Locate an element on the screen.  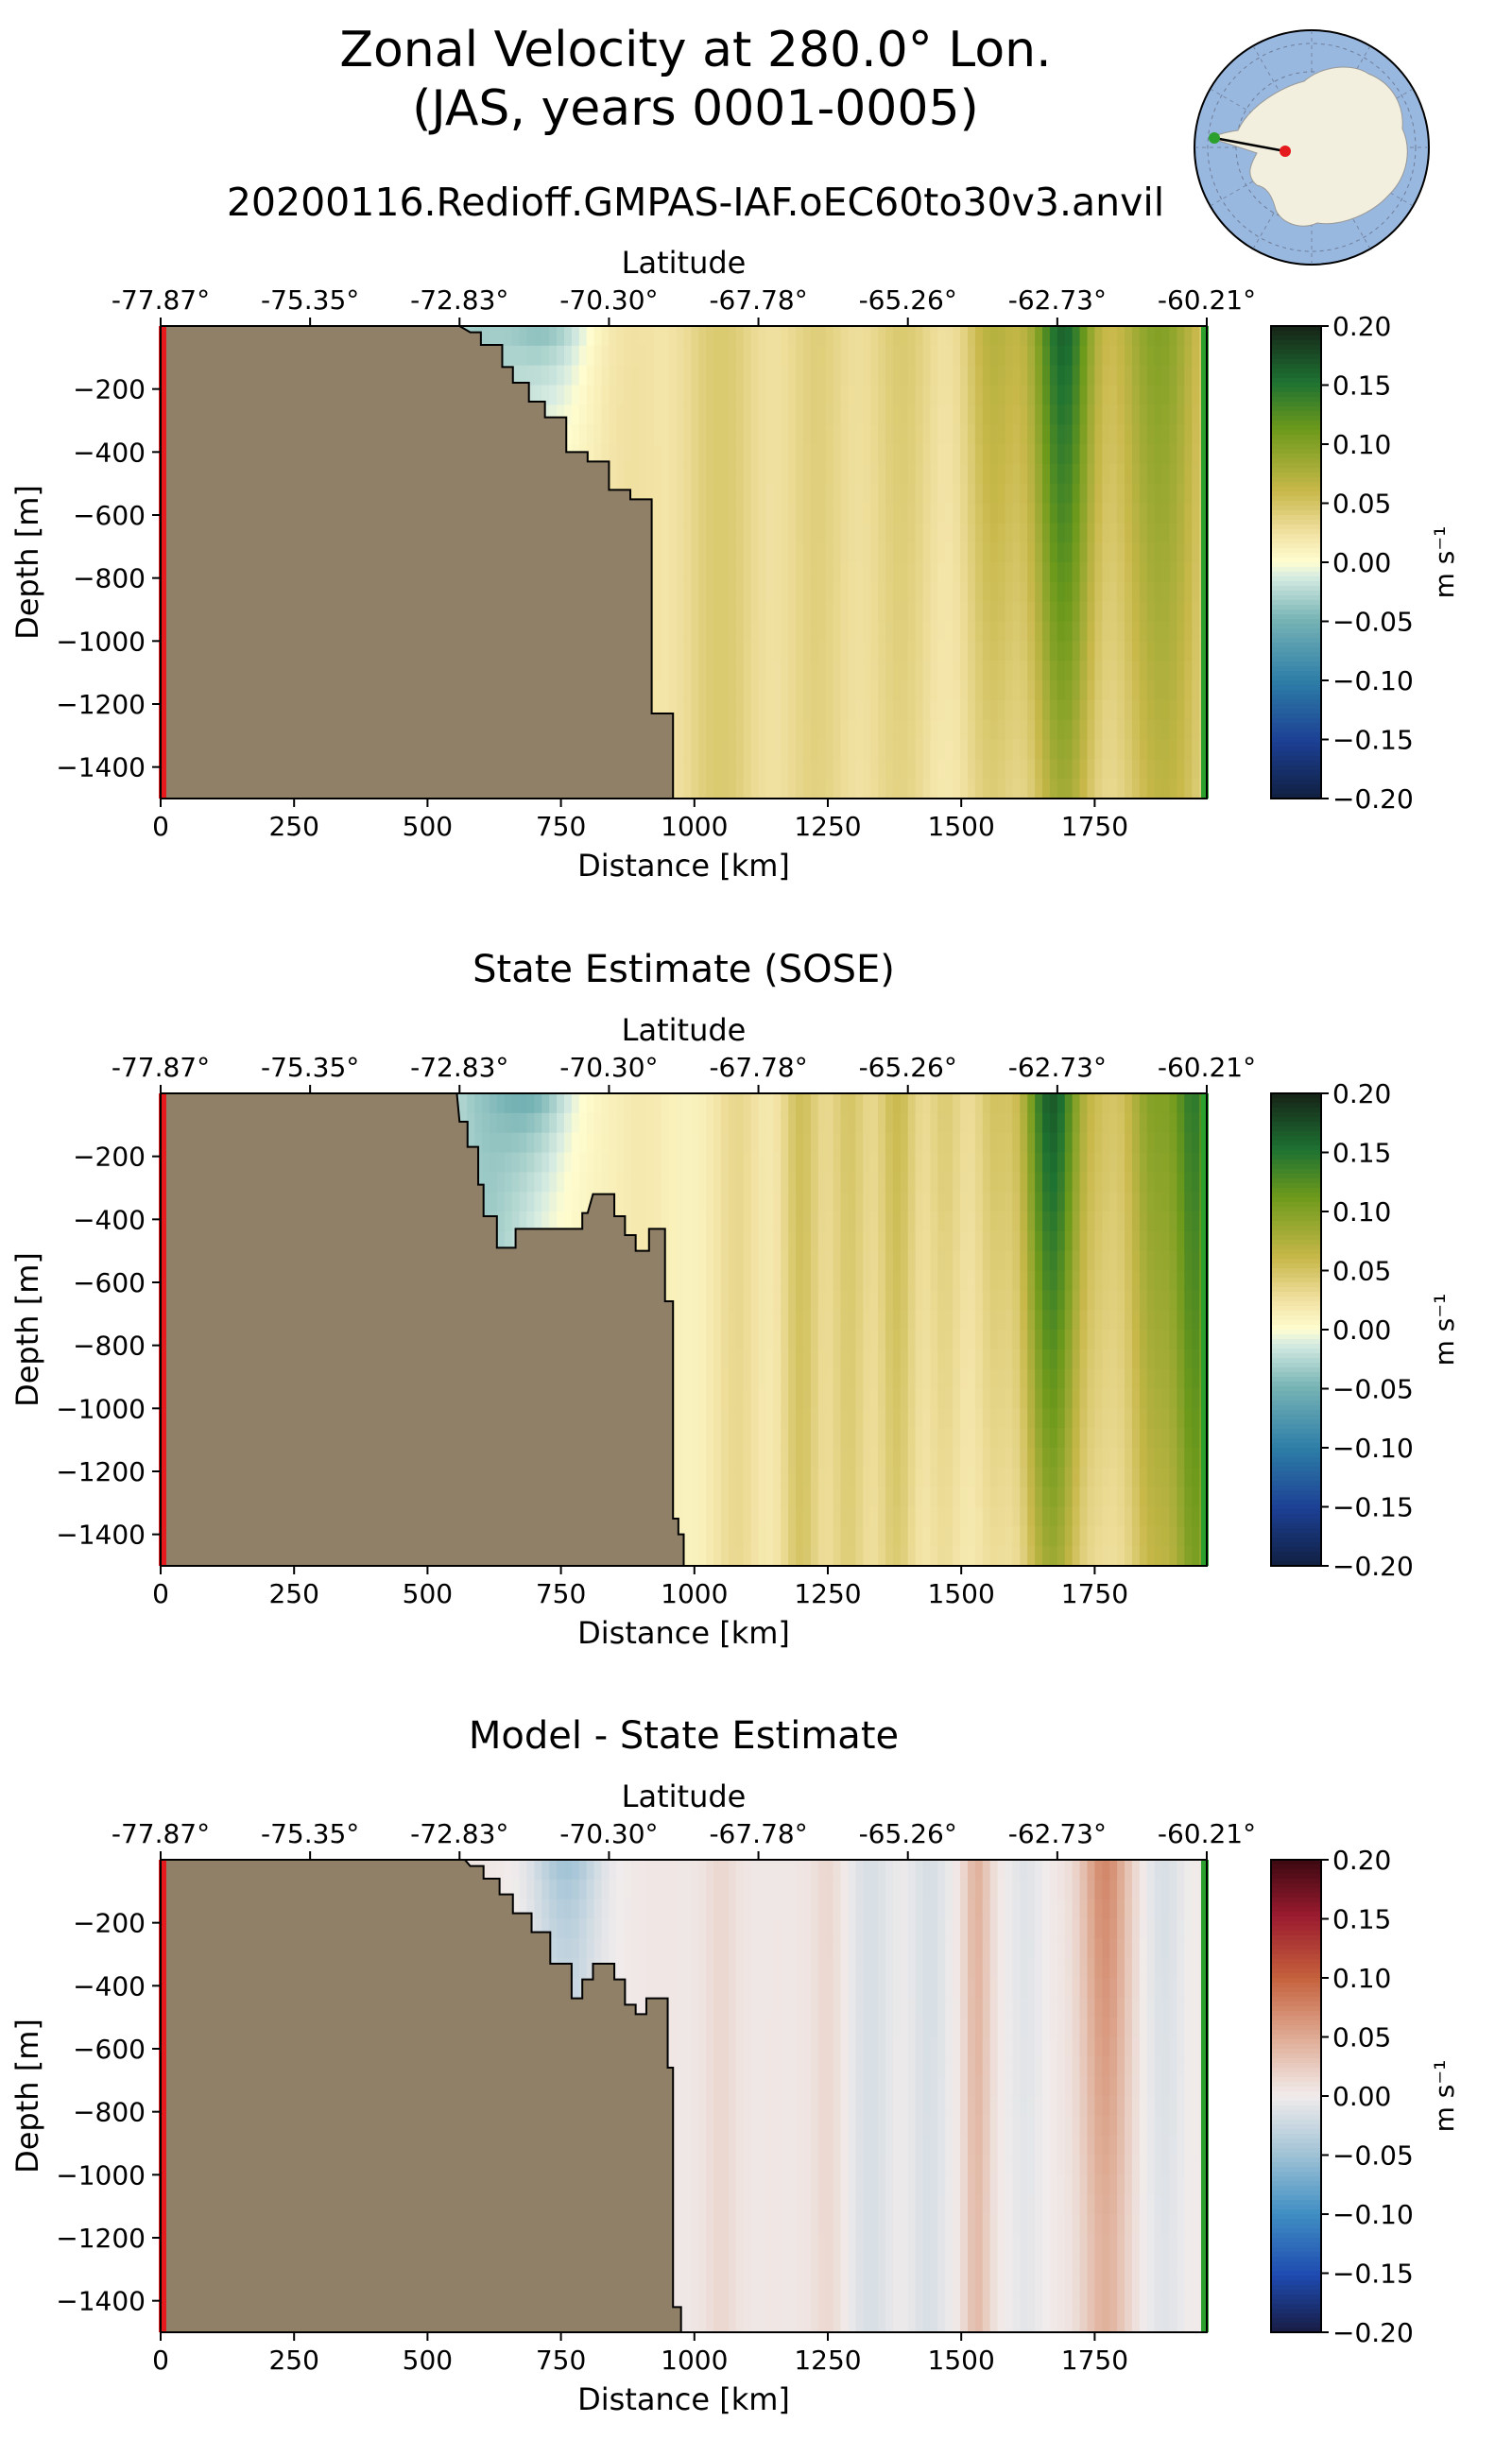
lat-tick-label: -67.78° is located at coordinates (758, 300).